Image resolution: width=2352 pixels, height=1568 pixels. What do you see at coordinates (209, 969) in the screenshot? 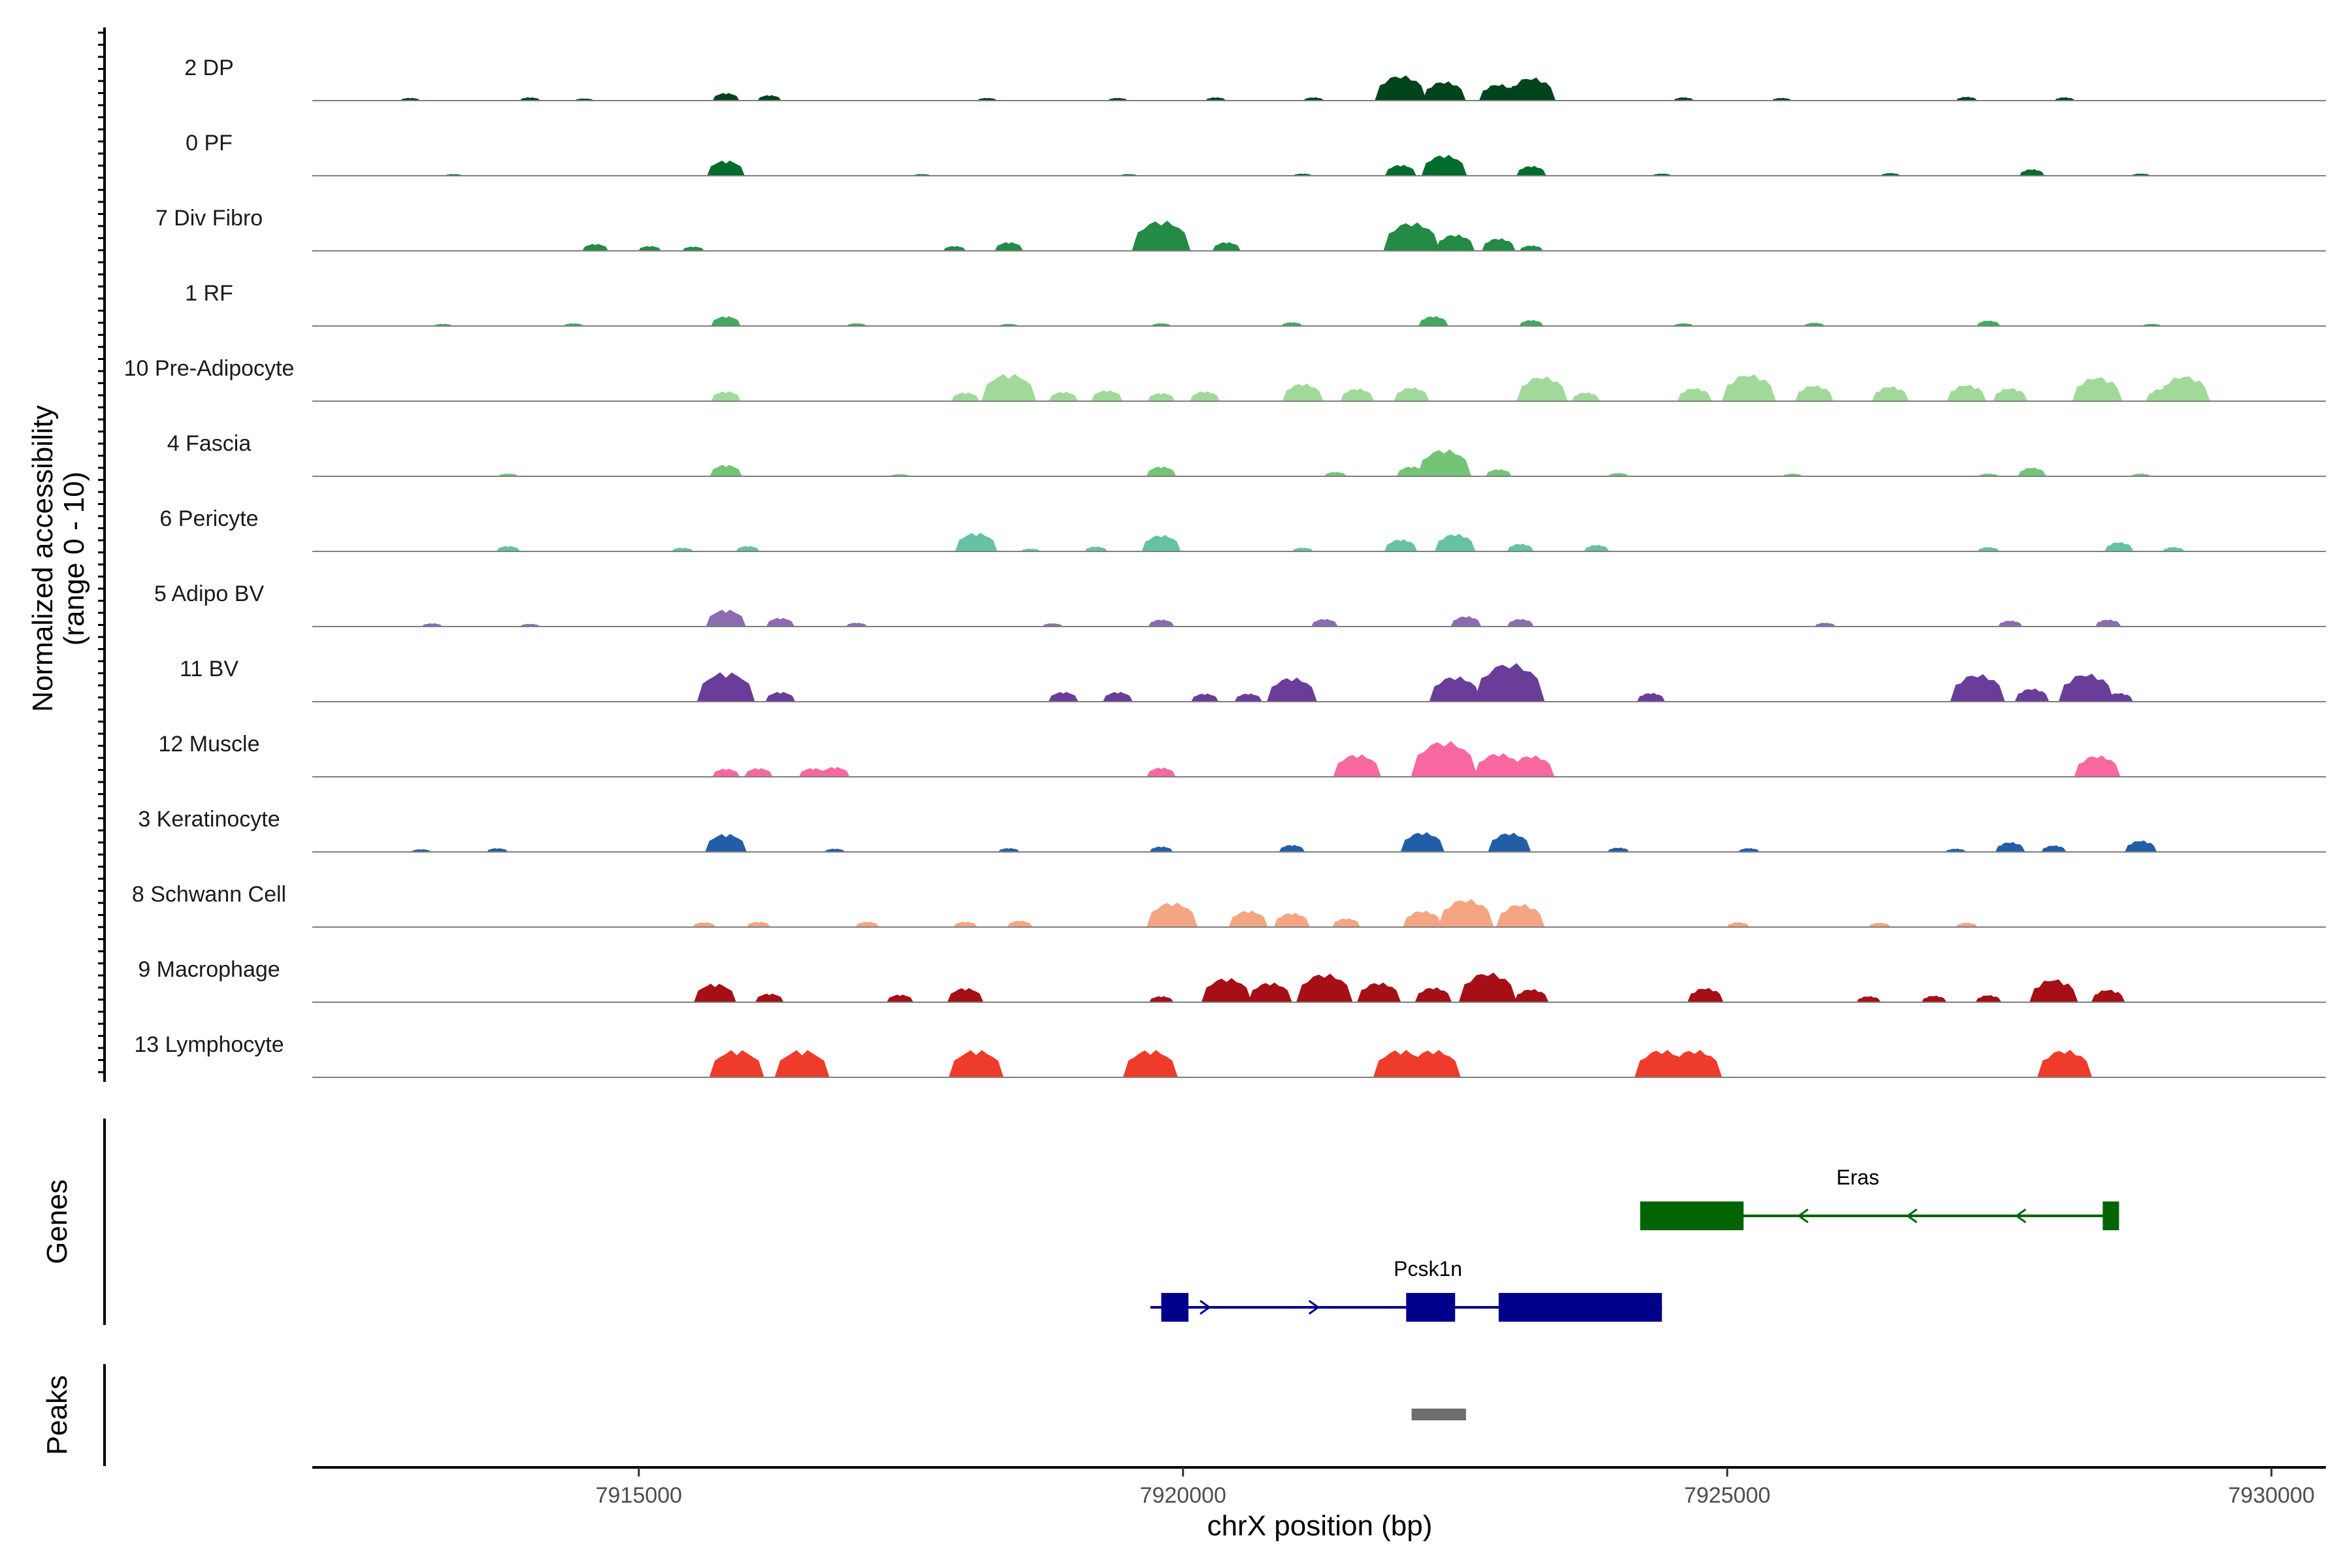
I see `track-label: 9 Macrophage` at bounding box center [209, 969].